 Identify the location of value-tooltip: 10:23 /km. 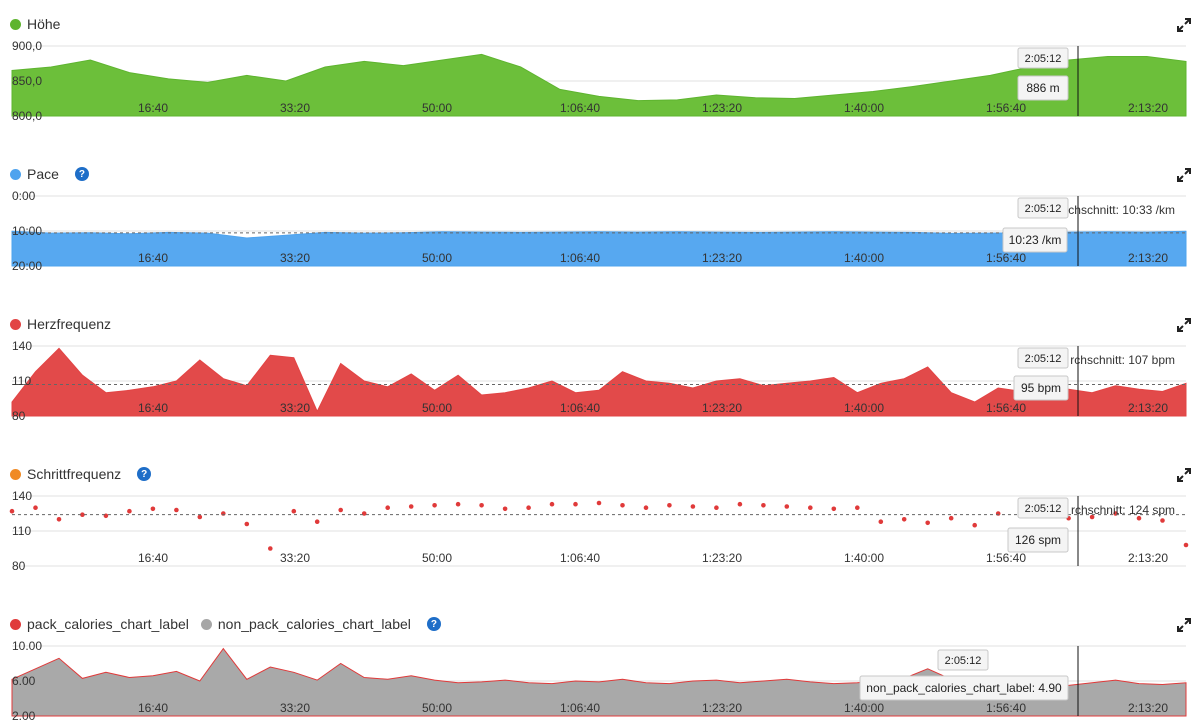
(1035, 240).